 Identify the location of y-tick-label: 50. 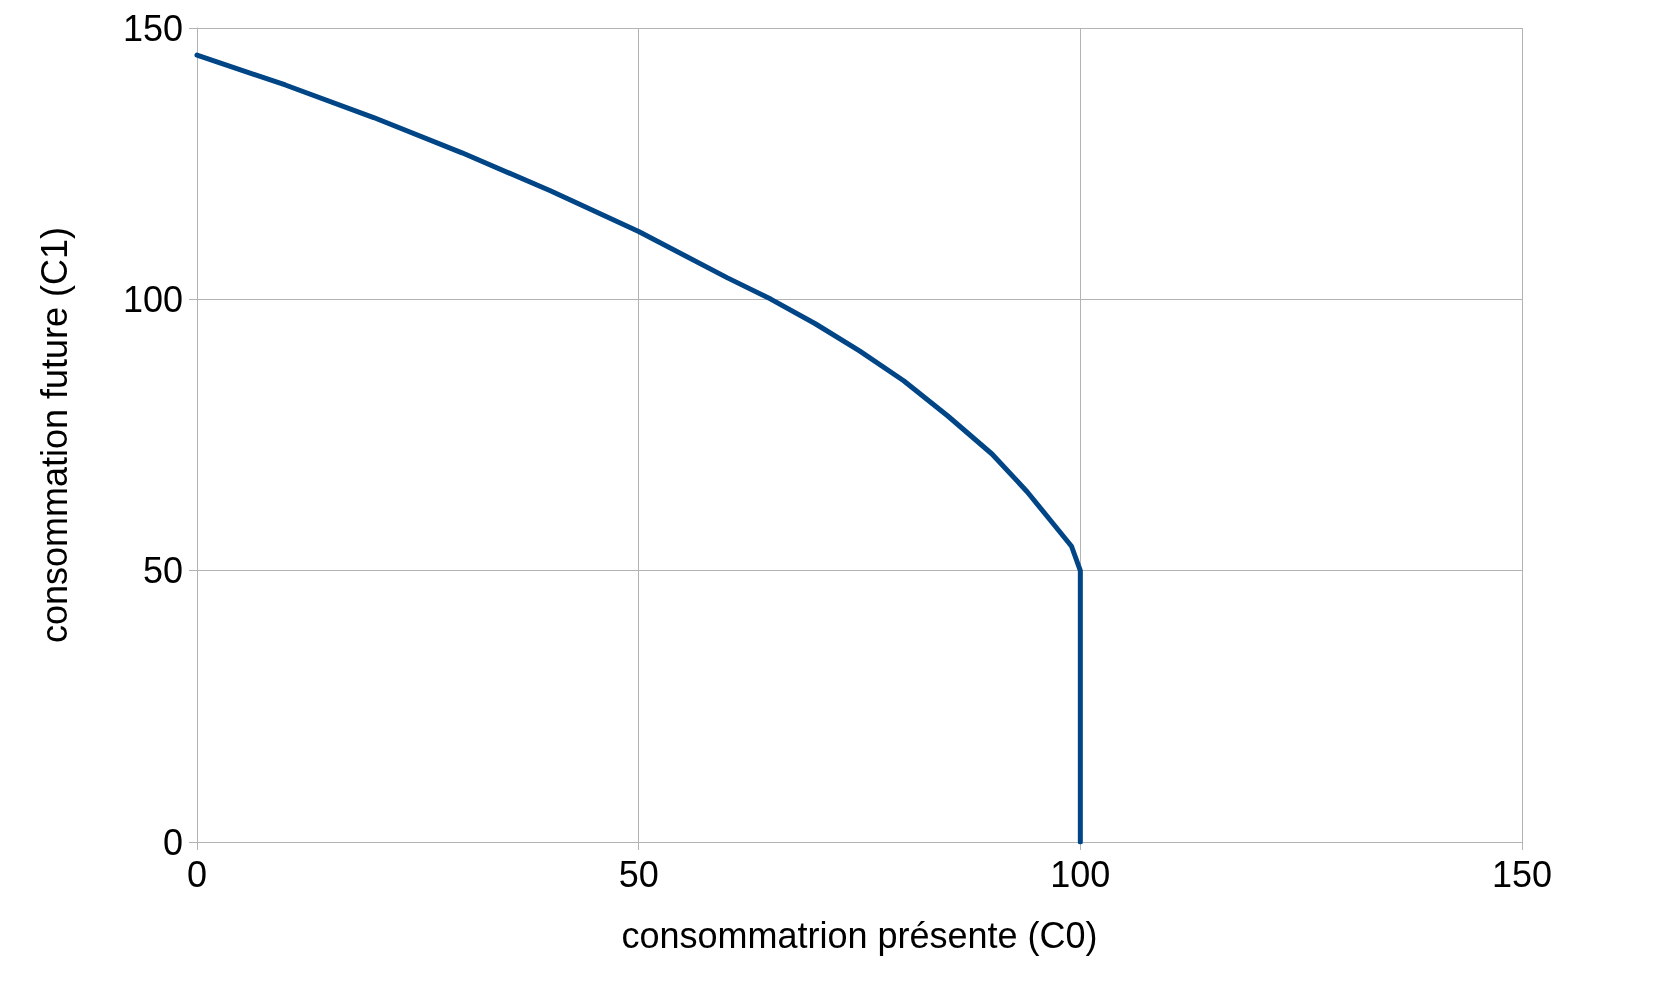
(162, 571).